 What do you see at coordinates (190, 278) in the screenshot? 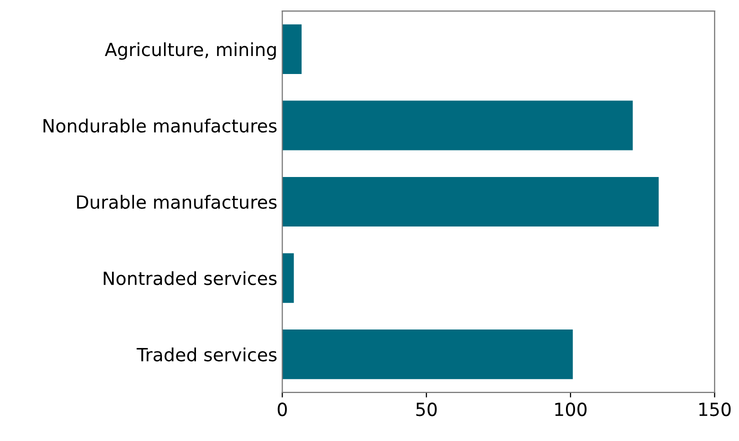
I see `y-tick-label: Nontraded services` at bounding box center [190, 278].